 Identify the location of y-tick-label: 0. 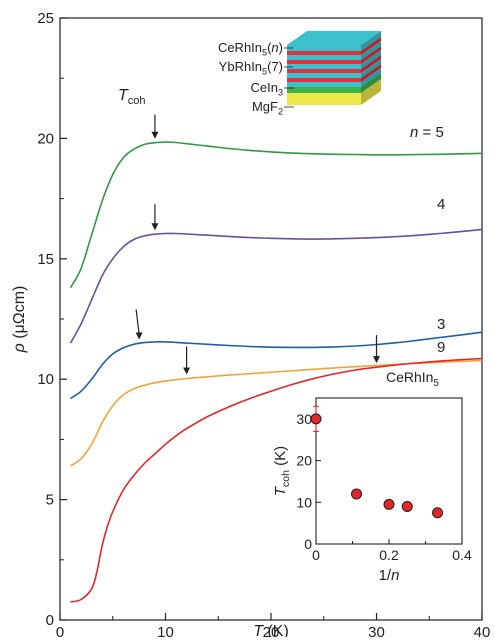
(50, 620).